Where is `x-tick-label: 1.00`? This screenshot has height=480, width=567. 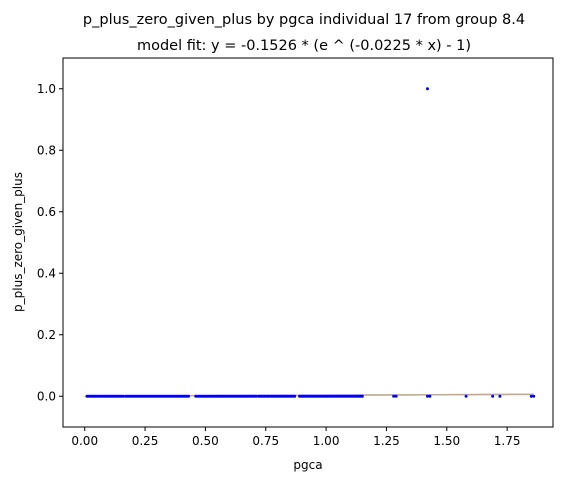 x-tick-label: 1.00 is located at coordinates (326, 441).